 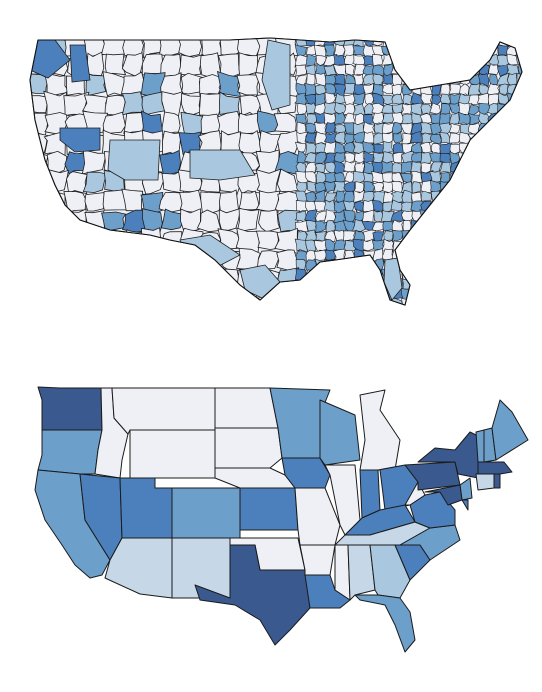 I want to click on state-va, so click(x=432, y=510).